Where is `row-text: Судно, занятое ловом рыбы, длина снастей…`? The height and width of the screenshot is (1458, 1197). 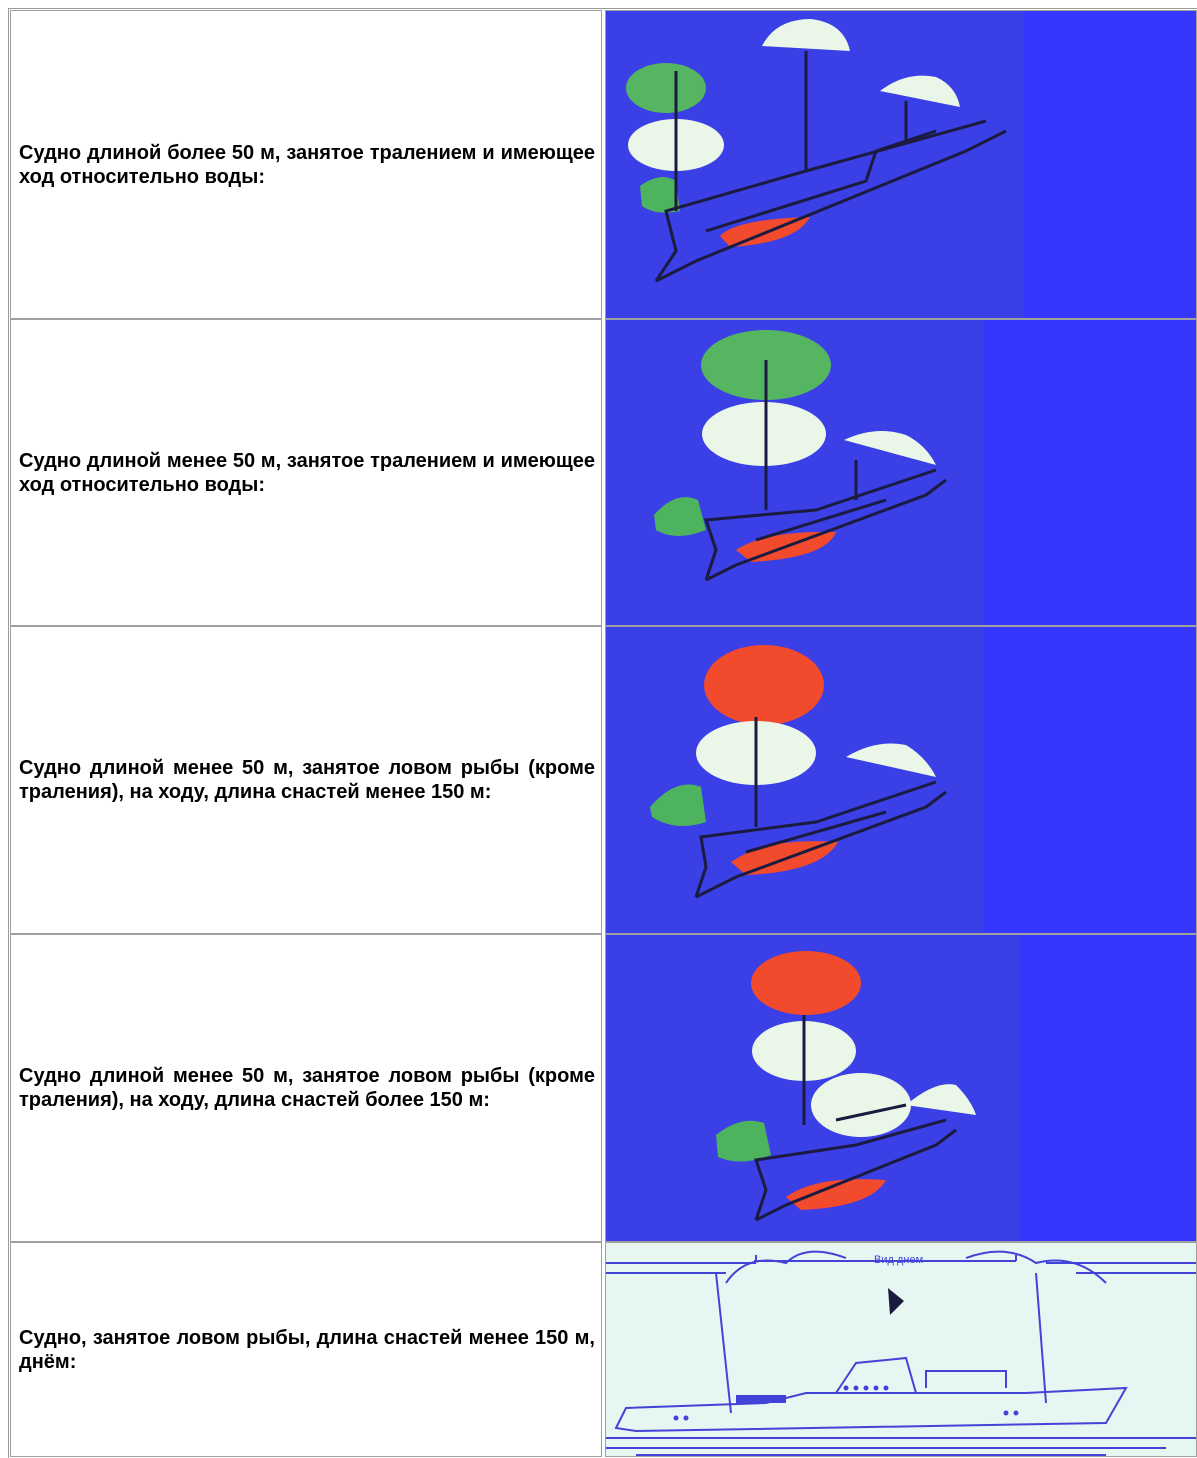
row-text: Судно, занятое ловом рыбы, длина снастей… is located at coordinates (307, 1349).